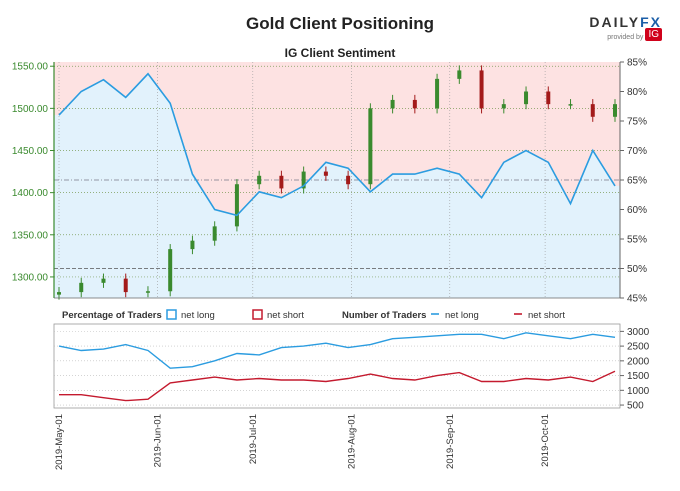 The width and height of the screenshot is (680, 491). What do you see at coordinates (30, 109) in the screenshot?
I see `price-tick-label: 1500.00` at bounding box center [30, 109].